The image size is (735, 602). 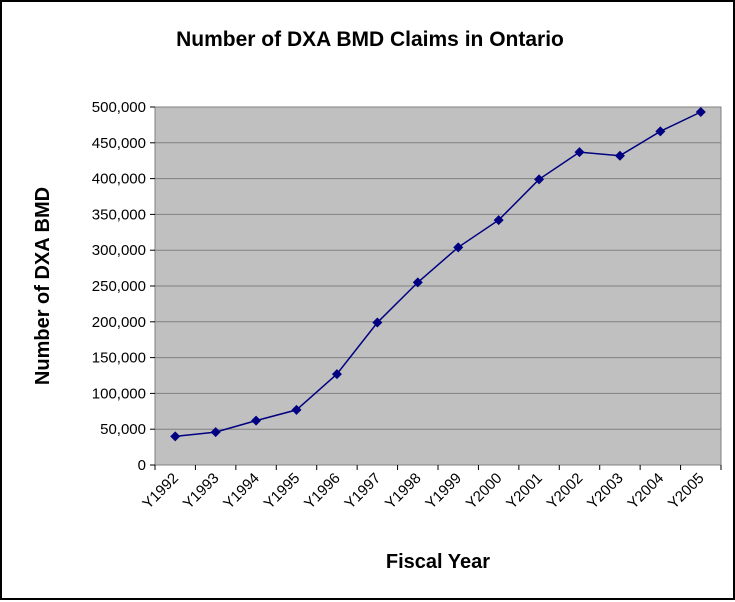 I want to click on x-tick-label: Y1996, so click(x=322, y=491).